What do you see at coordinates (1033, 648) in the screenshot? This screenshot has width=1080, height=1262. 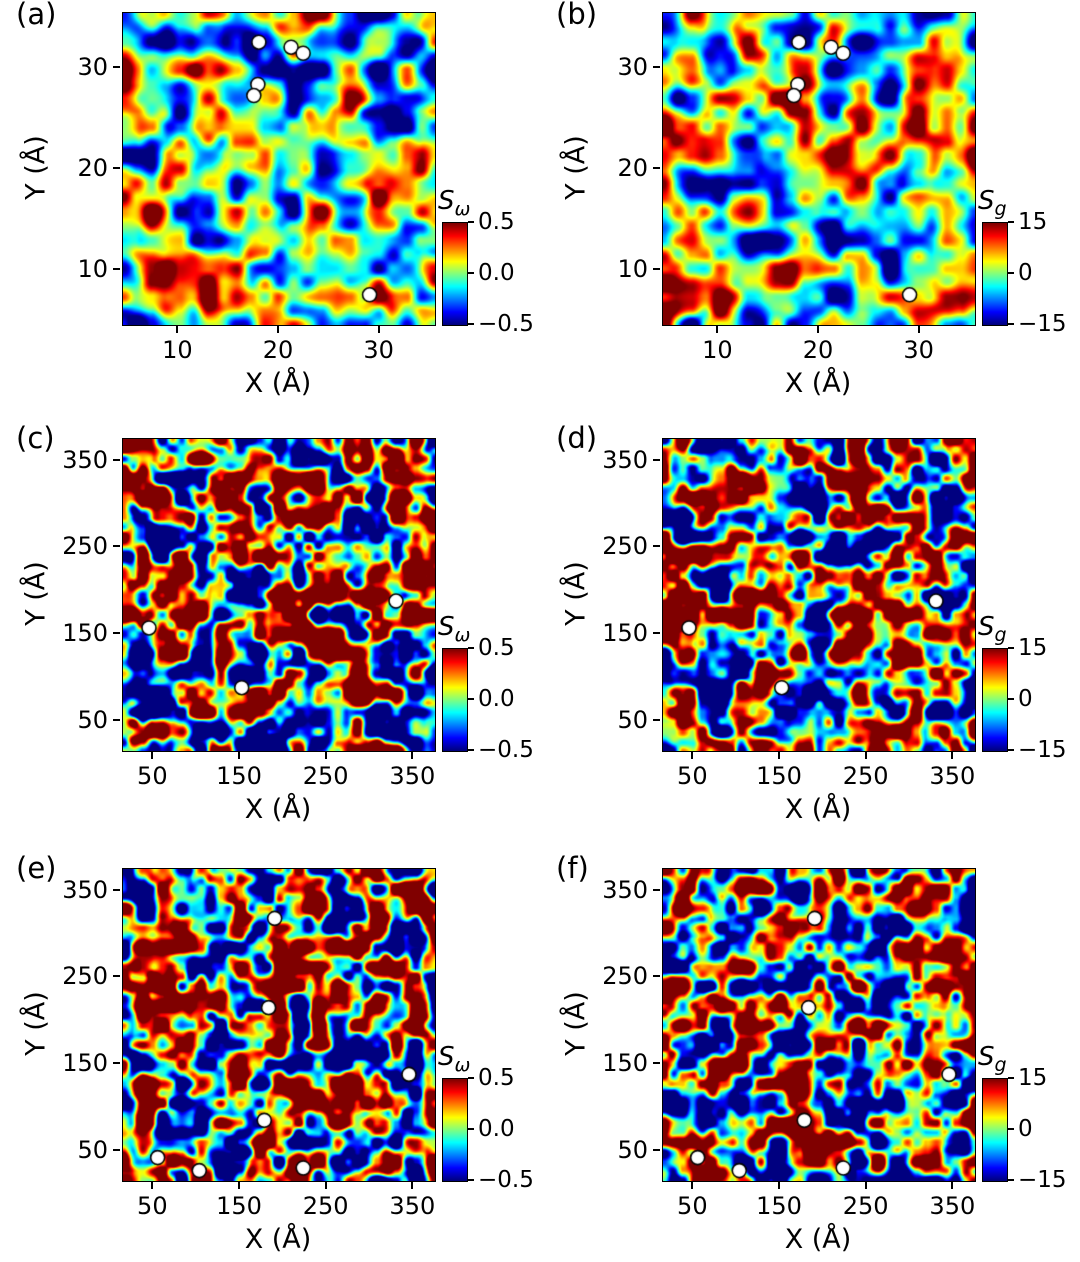 I see `colorbar-tick-label: 15` at bounding box center [1033, 648].